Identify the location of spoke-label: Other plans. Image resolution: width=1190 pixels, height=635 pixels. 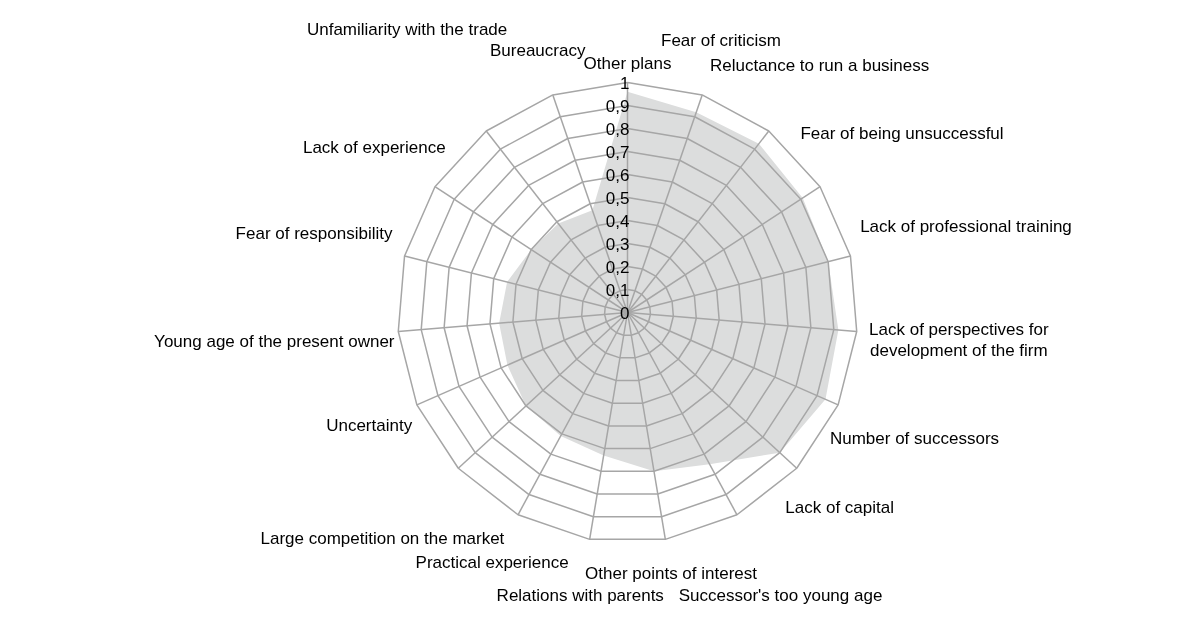
(627, 63).